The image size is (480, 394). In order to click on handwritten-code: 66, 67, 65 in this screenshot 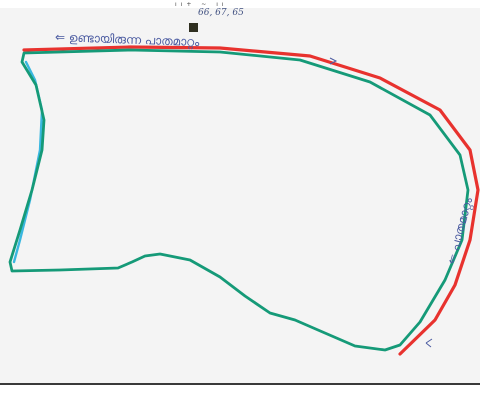, I will do `click(221, 13)`.